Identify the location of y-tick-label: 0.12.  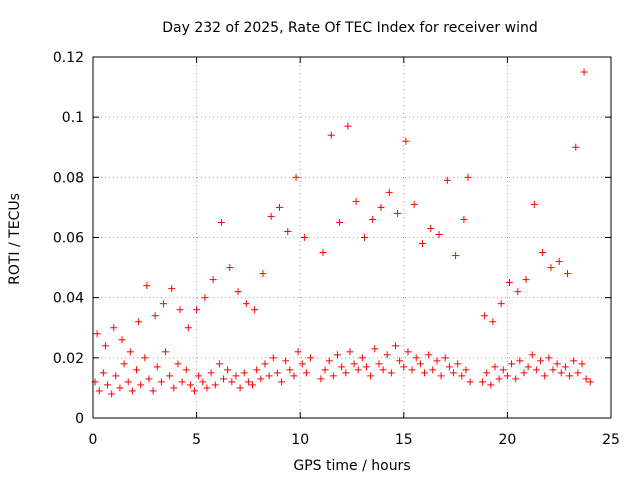
(68, 58).